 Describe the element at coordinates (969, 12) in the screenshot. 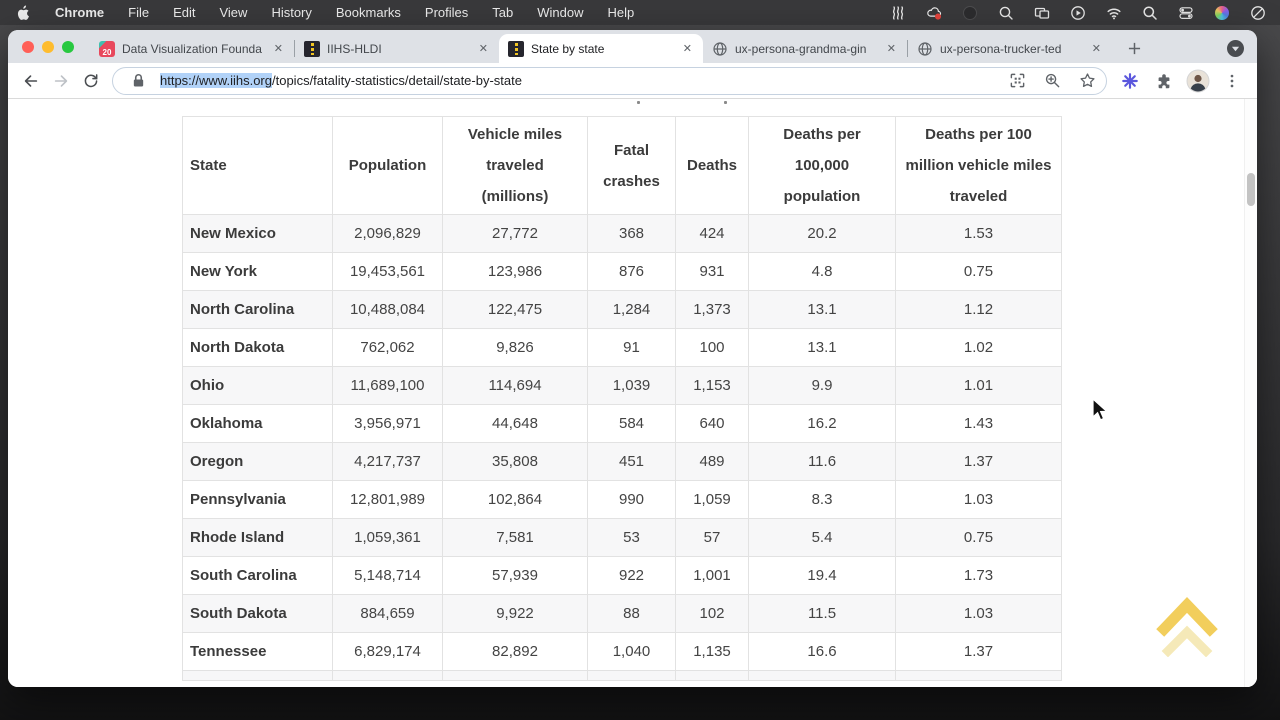

I see `dimmed-app-icon` at that location.